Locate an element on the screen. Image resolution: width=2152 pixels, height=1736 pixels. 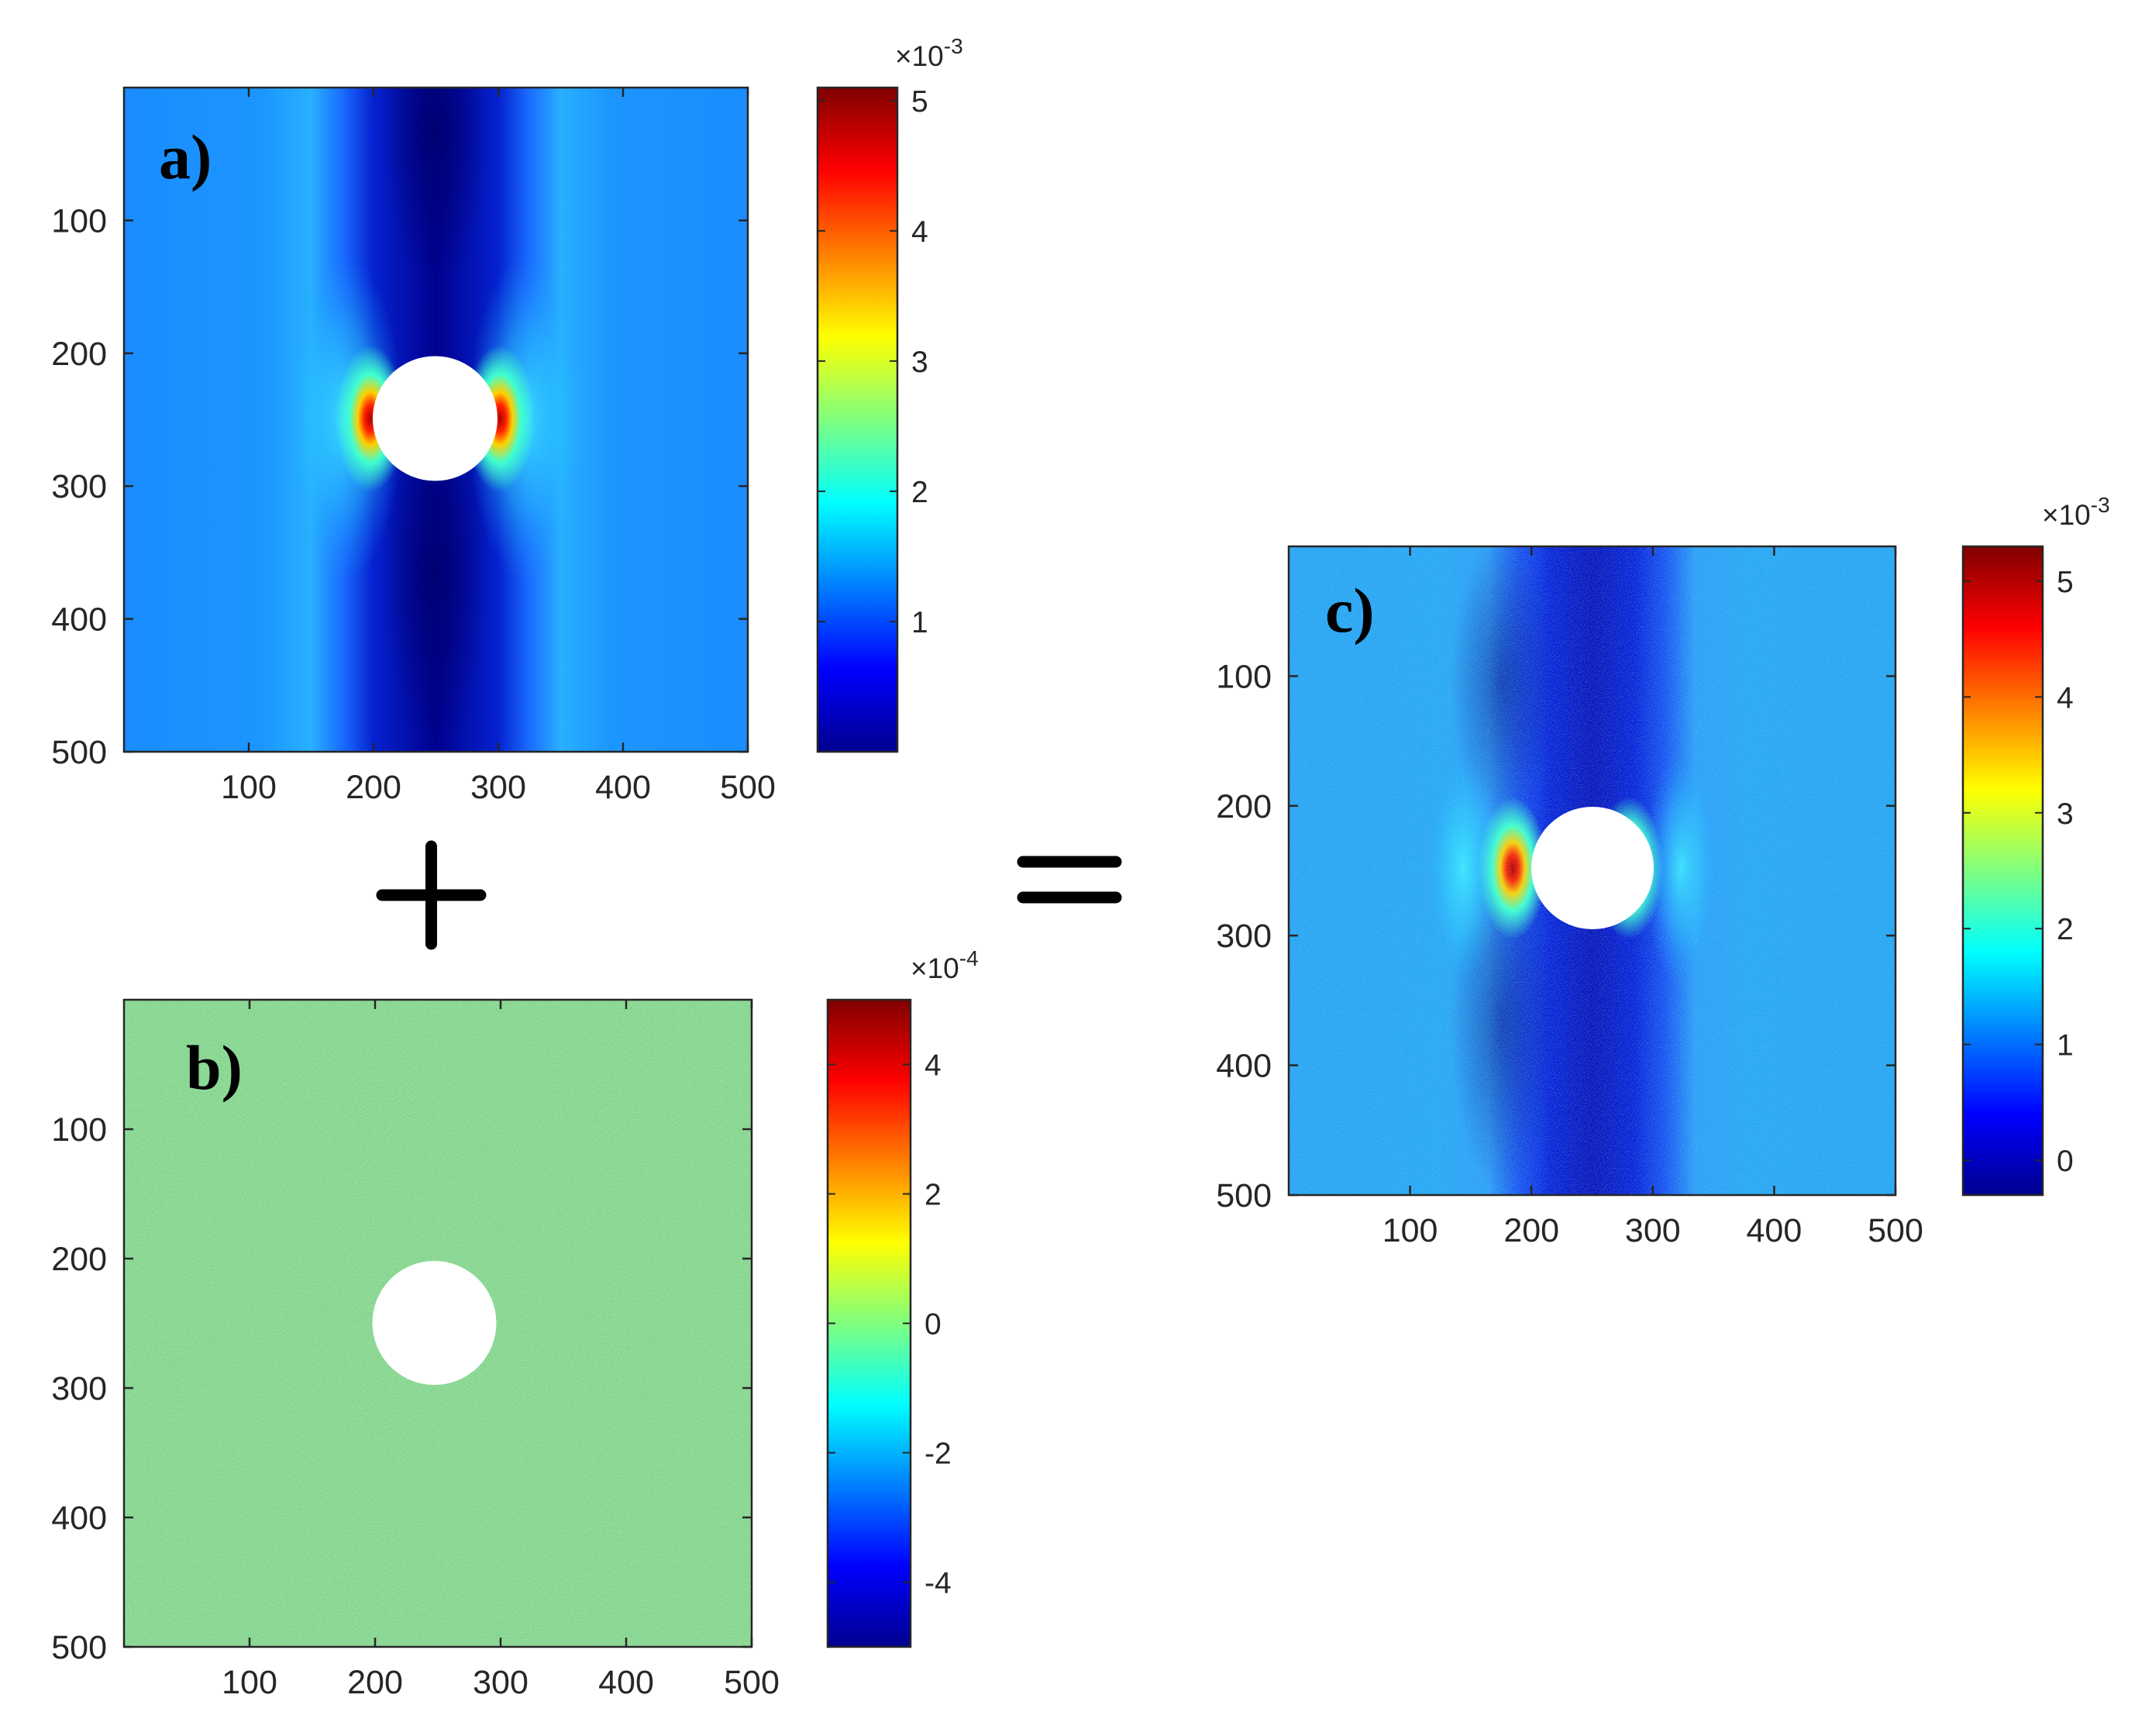
axis-ticks-a: 100 200 300 400 500 100 200 300 400 500 is located at coordinates (413, 447).